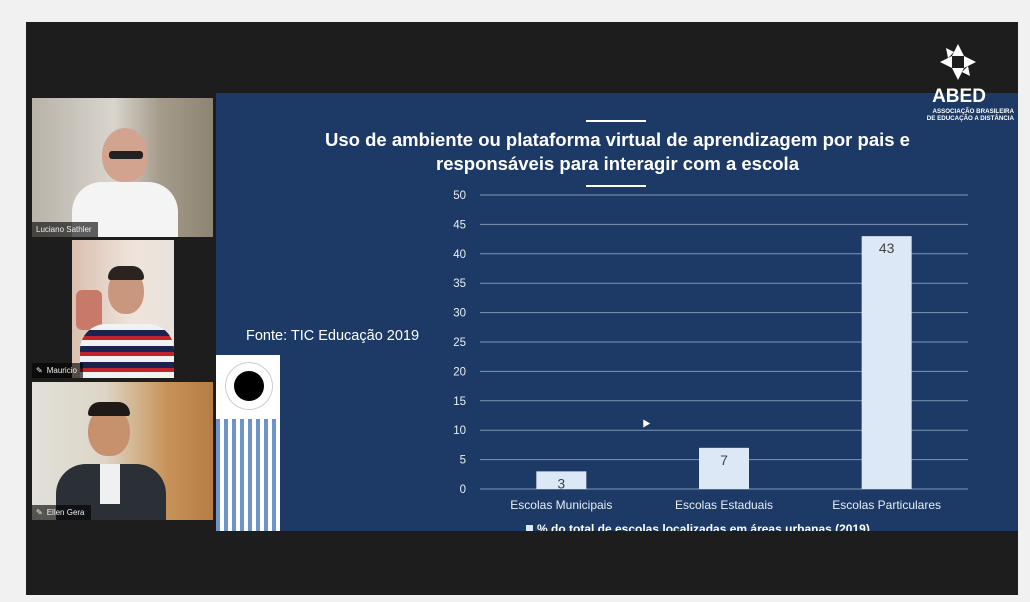 Image resolution: width=1030 pixels, height=602 pixels. What do you see at coordinates (459, 343) in the screenshot?
I see `y-tick-label: 25` at bounding box center [459, 343].